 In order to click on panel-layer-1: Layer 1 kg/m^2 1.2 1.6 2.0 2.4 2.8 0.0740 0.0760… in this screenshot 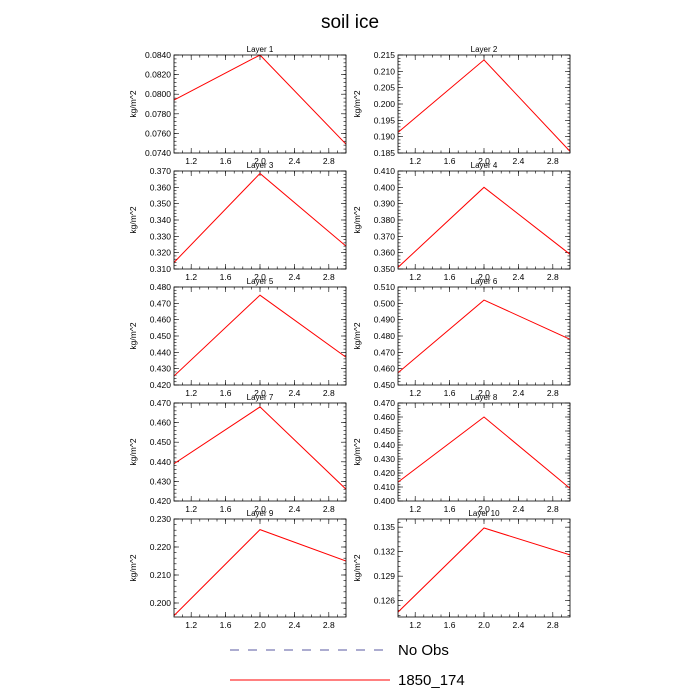, I will do `click(237, 105)`.